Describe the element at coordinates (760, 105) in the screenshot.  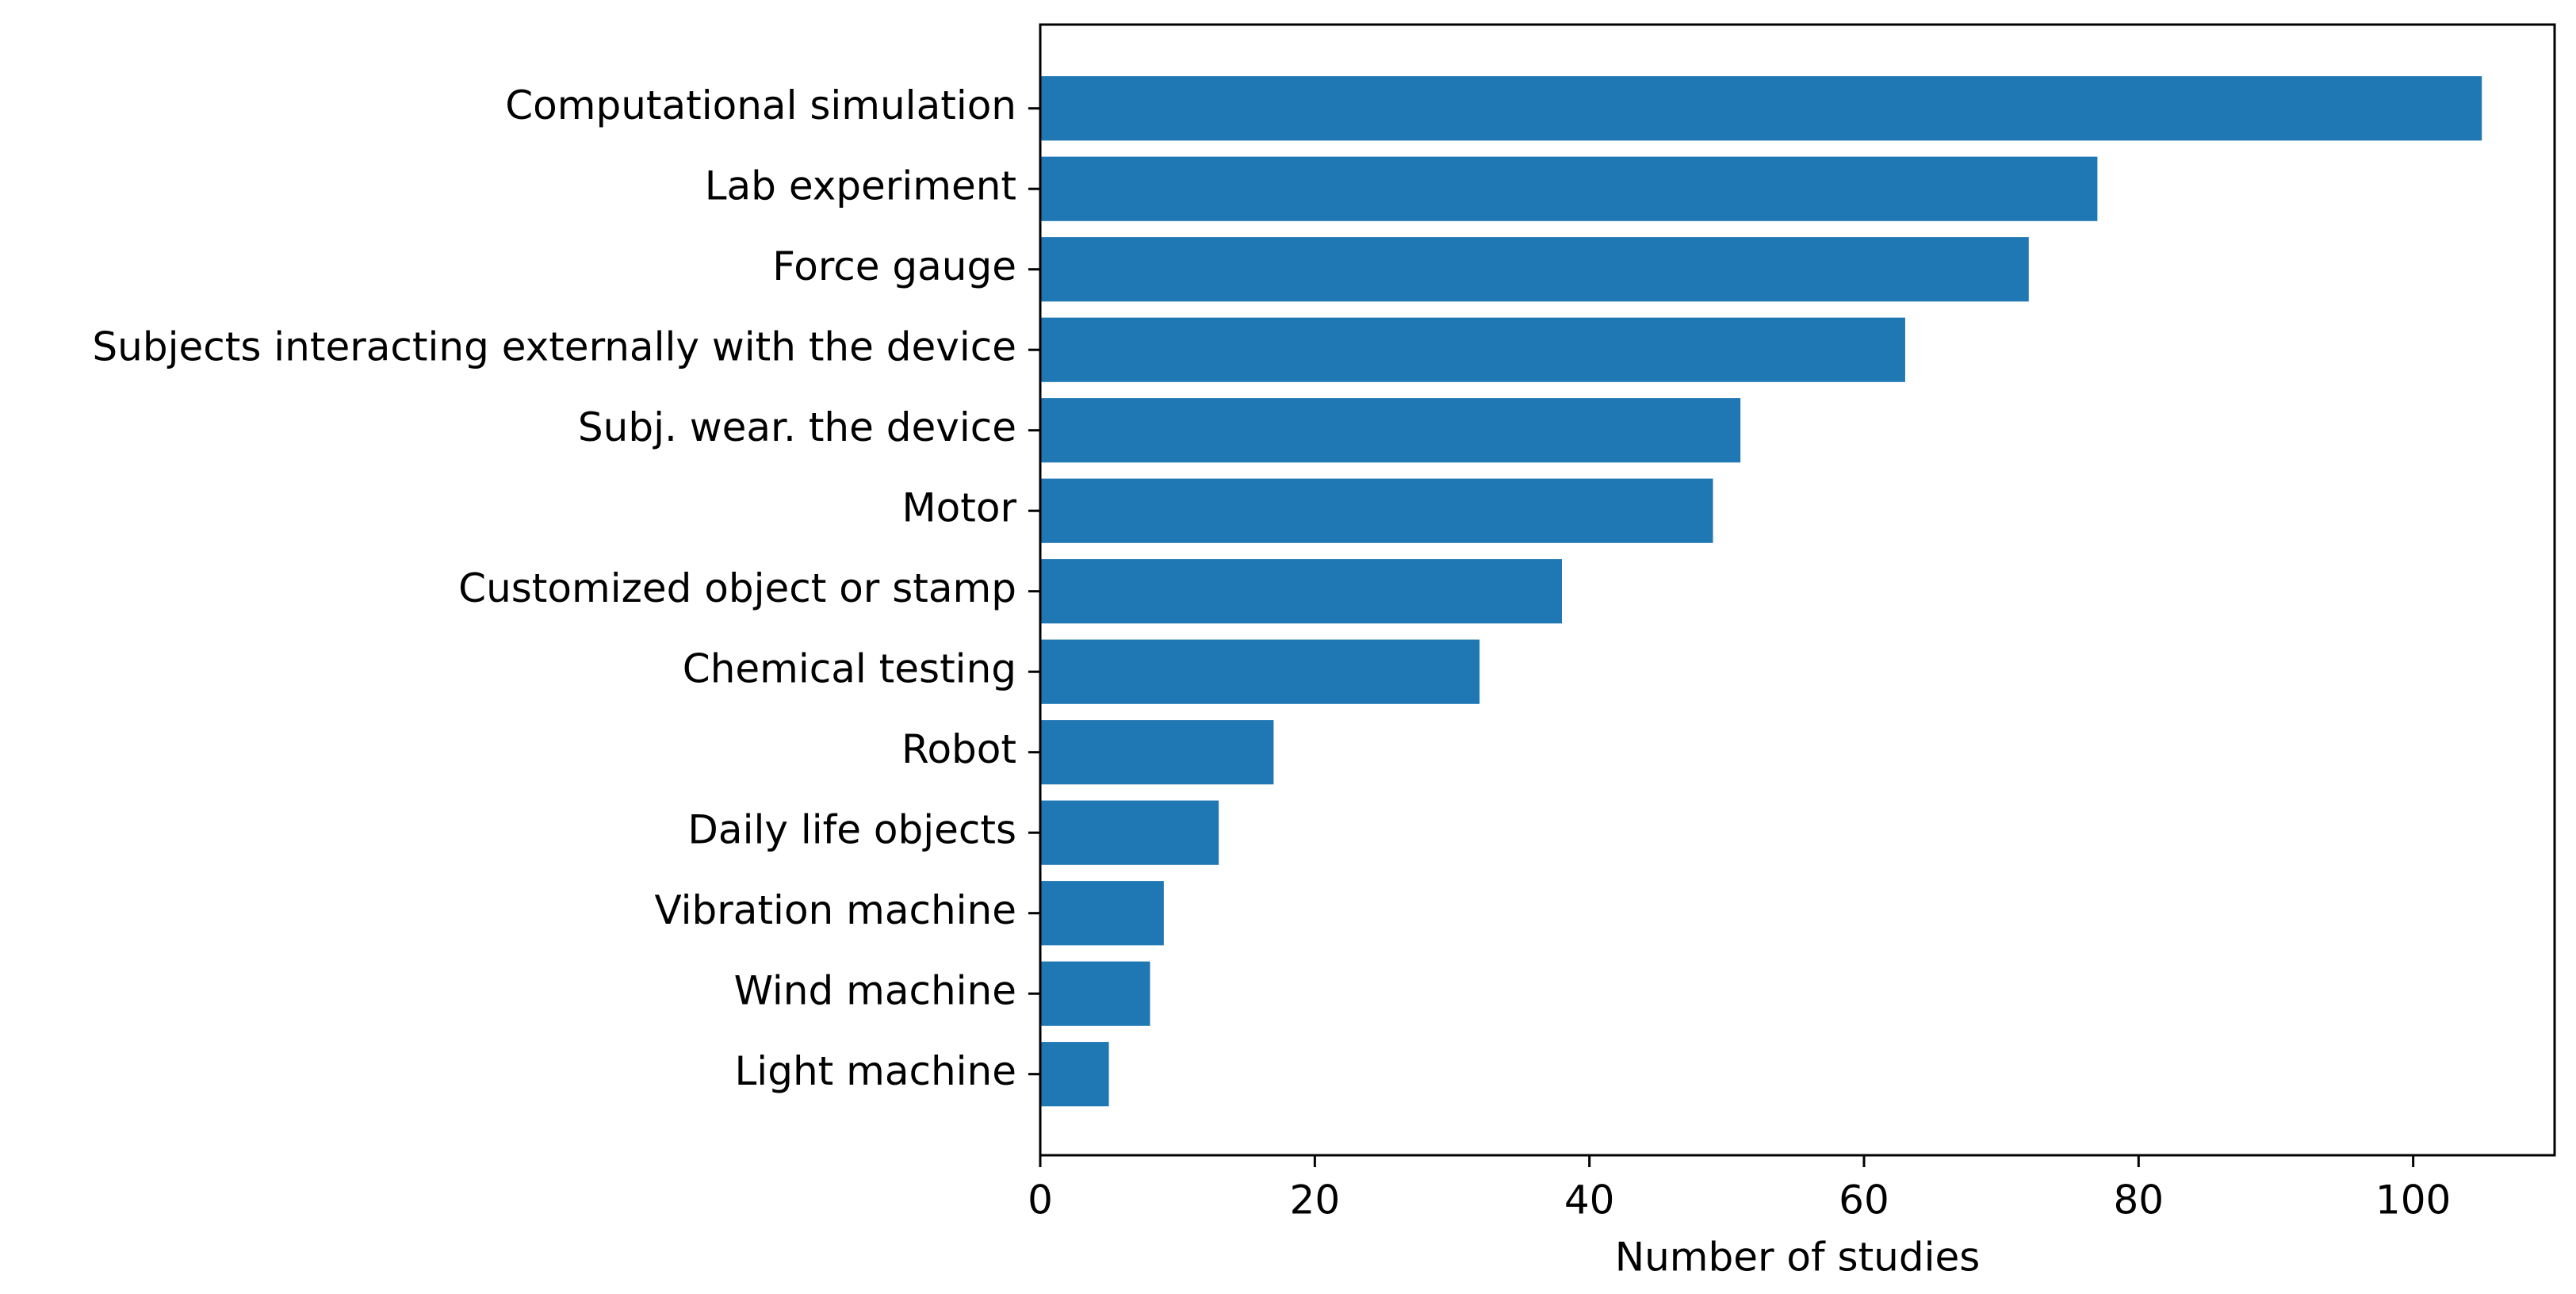
I see `y-tick-label: Computational simulation` at that location.